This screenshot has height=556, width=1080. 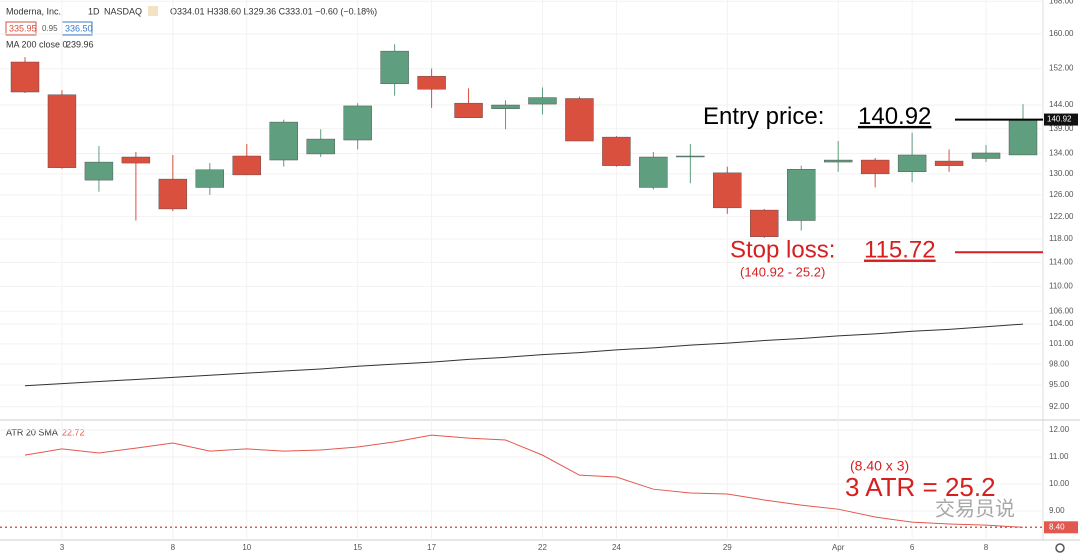 What do you see at coordinates (763, 116) in the screenshot?
I see `entry-label: Entry price:` at bounding box center [763, 116].